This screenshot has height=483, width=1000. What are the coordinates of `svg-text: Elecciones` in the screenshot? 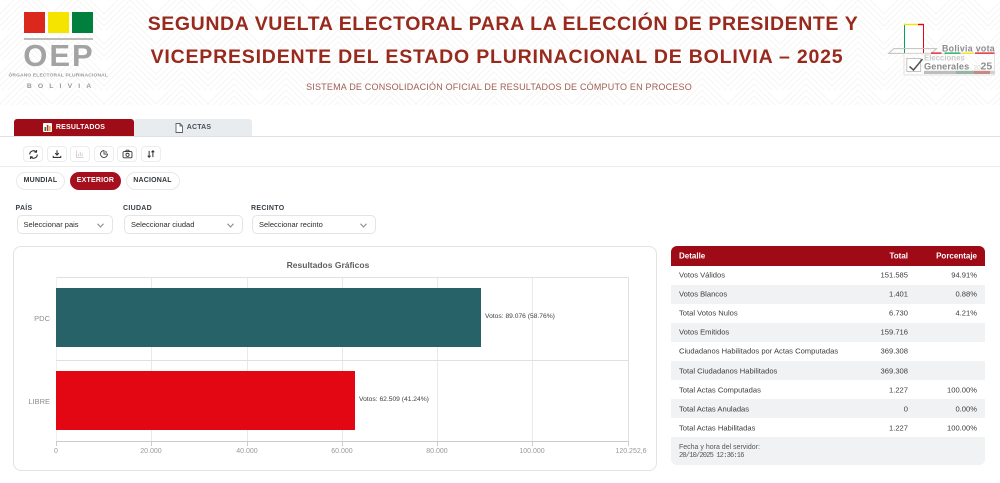 It's located at (944, 58).